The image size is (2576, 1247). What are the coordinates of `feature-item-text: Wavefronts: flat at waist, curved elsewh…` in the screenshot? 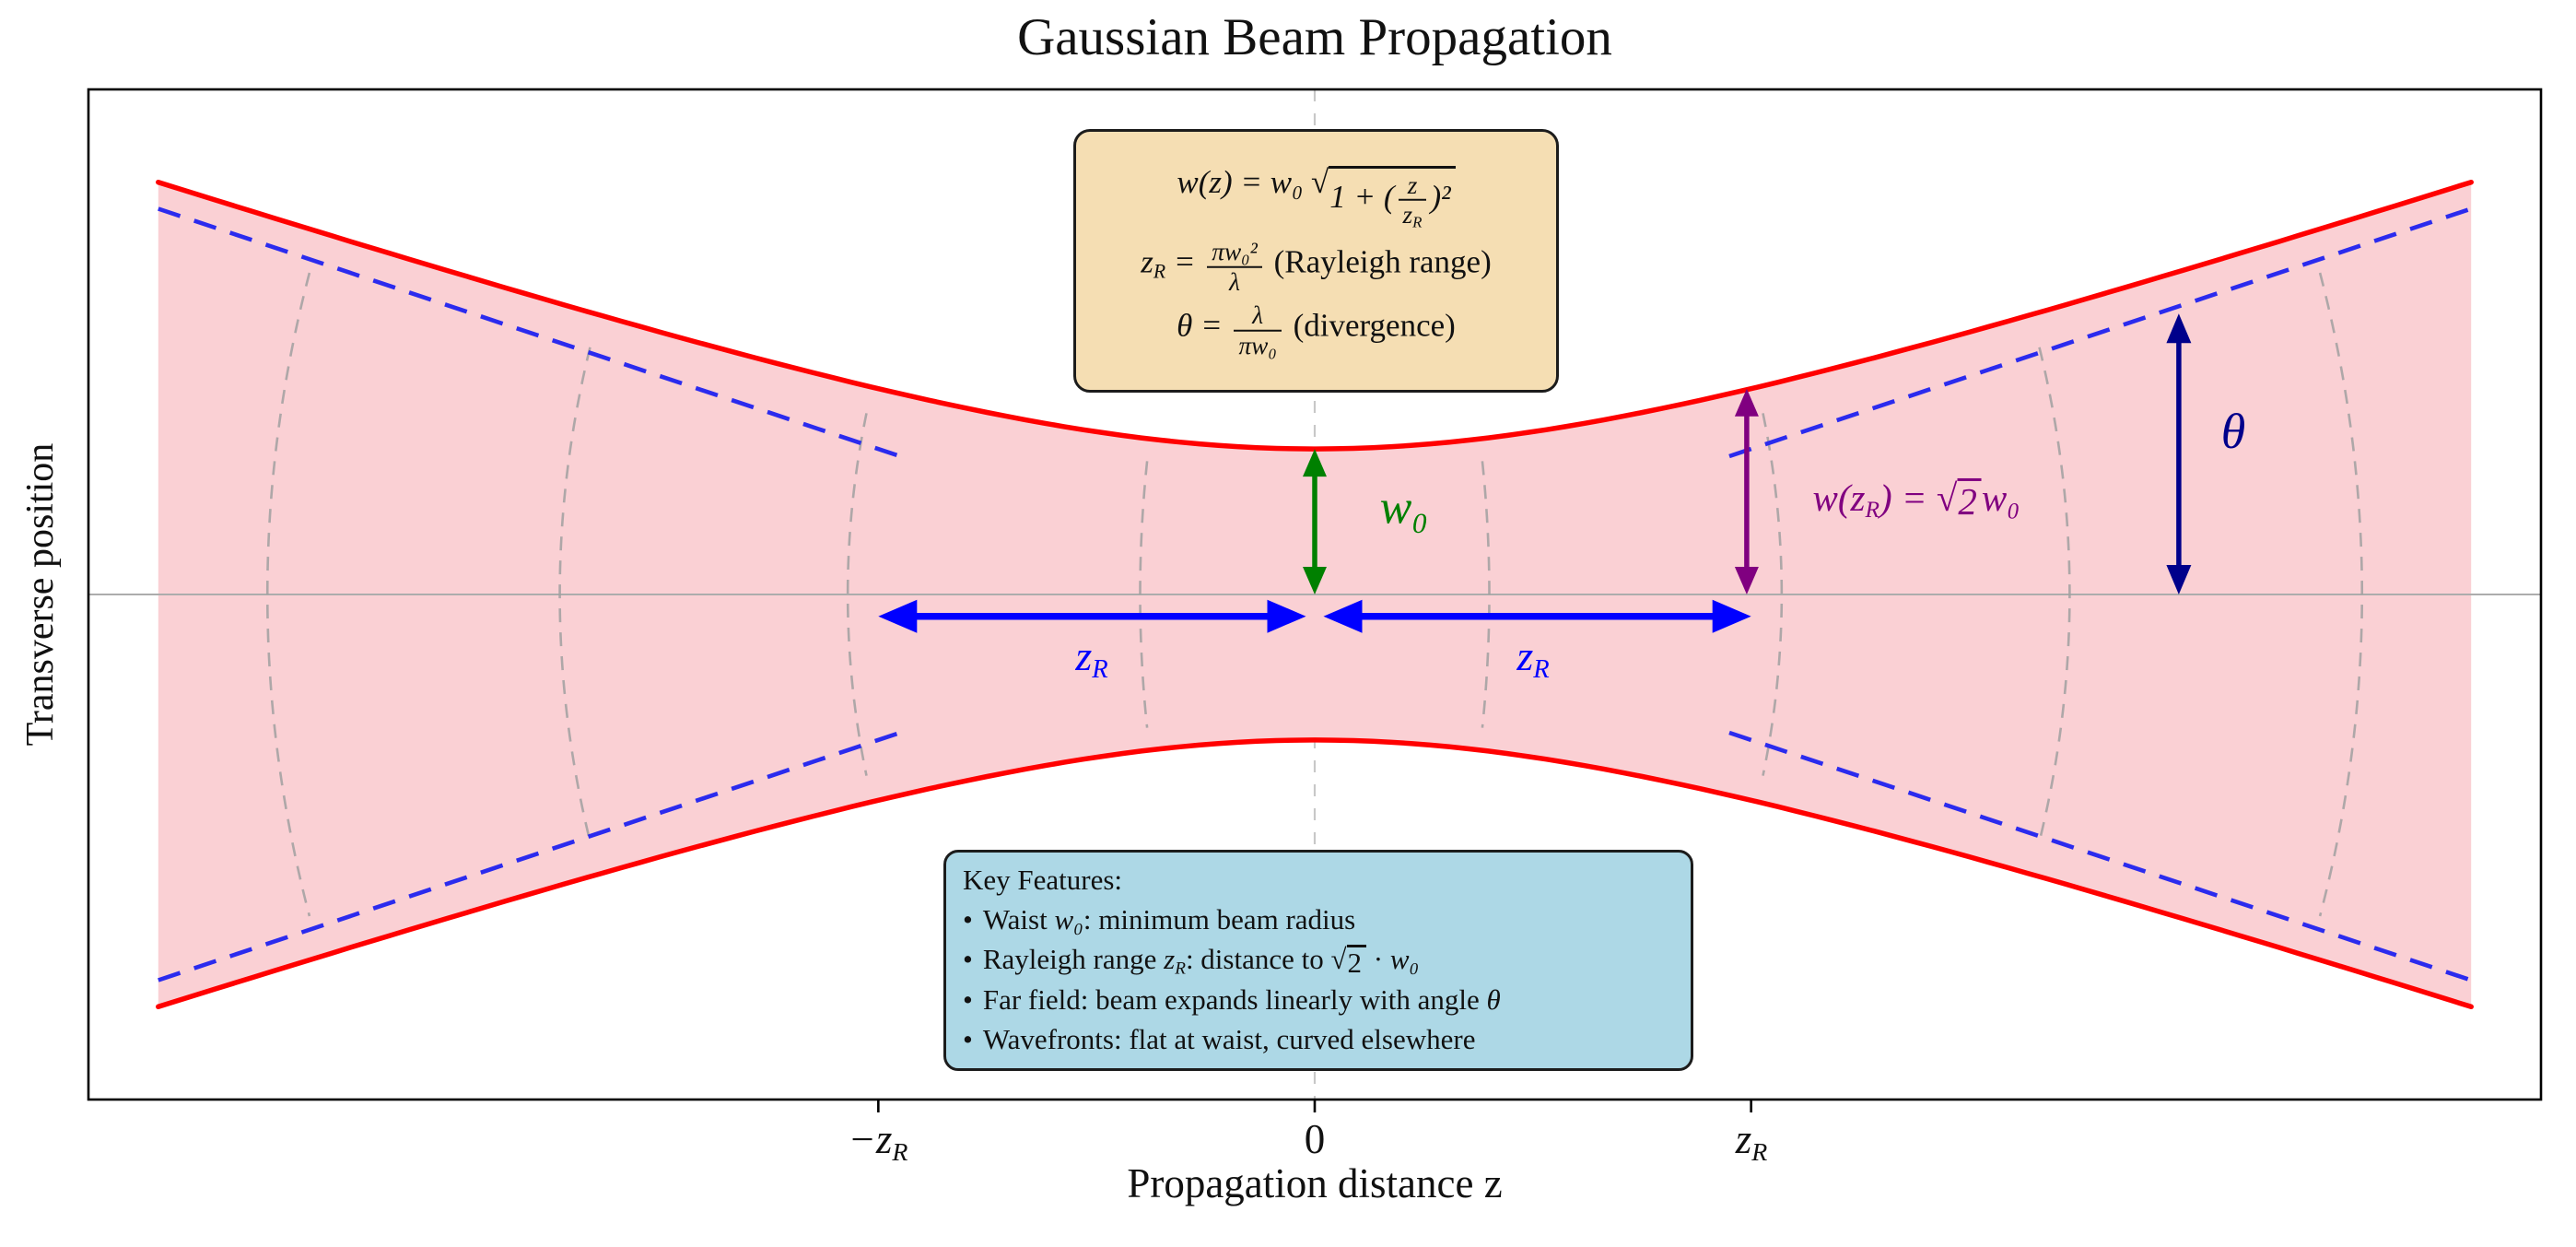 It's located at (1229, 1039).